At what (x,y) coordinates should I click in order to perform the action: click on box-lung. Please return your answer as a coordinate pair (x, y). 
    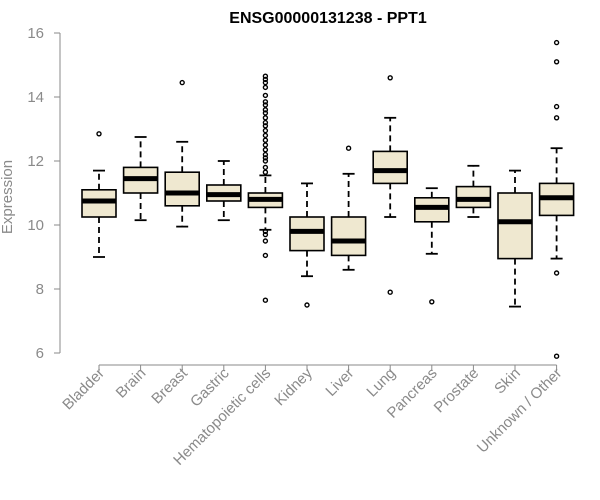
    Looking at the image, I should click on (390, 185).